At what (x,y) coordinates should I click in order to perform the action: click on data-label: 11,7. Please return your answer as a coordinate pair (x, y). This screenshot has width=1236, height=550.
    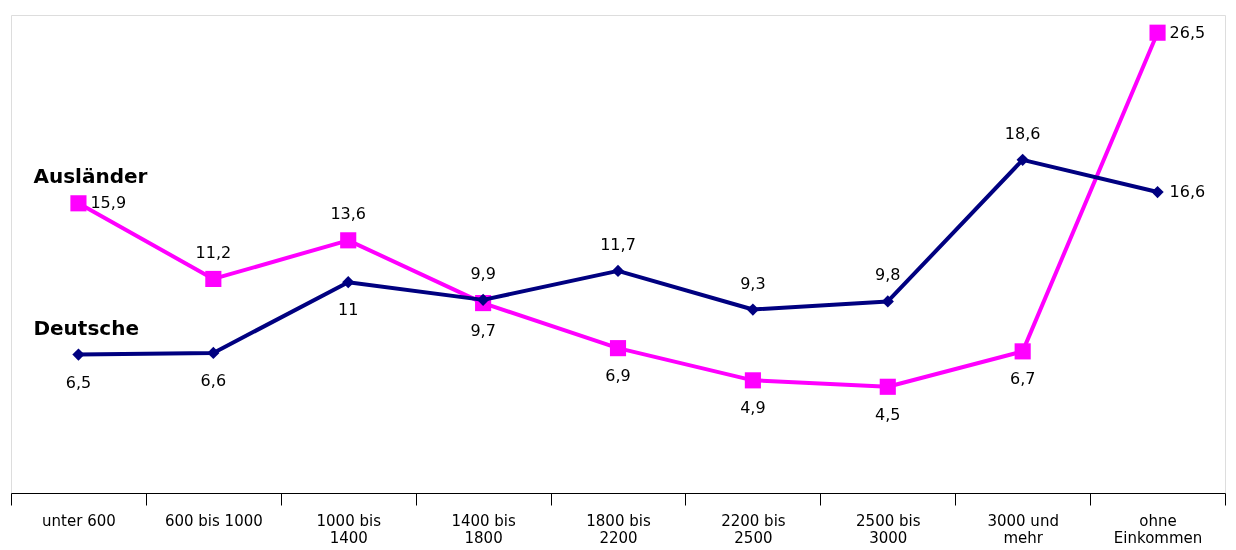
    Looking at the image, I should click on (618, 244).